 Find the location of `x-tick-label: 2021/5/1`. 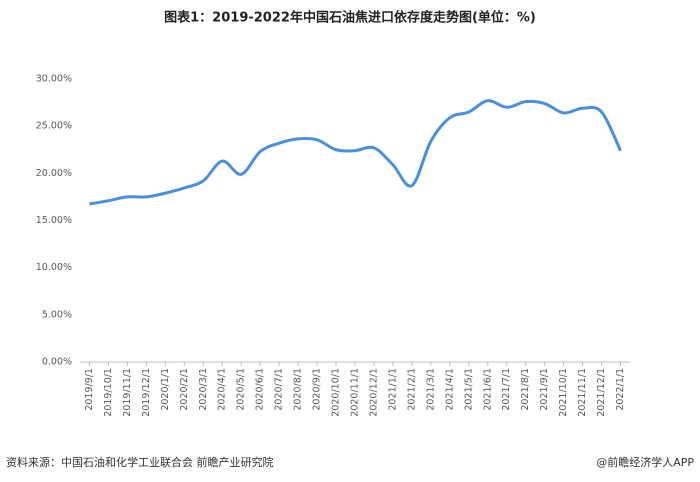

x-tick-label: 2021/5/1 is located at coordinates (468, 389).